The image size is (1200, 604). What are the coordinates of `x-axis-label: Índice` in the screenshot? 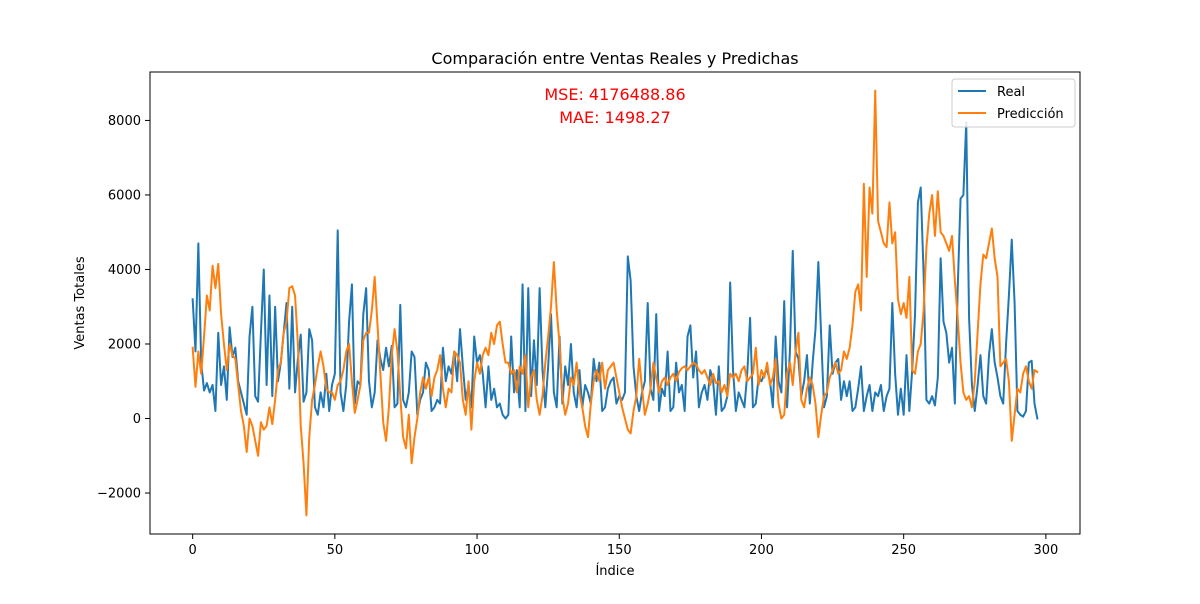 It's located at (614, 571).